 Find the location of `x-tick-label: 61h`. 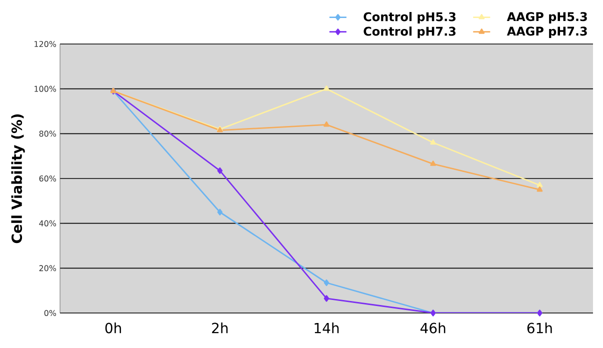

x-tick-label: 61h is located at coordinates (539, 328).